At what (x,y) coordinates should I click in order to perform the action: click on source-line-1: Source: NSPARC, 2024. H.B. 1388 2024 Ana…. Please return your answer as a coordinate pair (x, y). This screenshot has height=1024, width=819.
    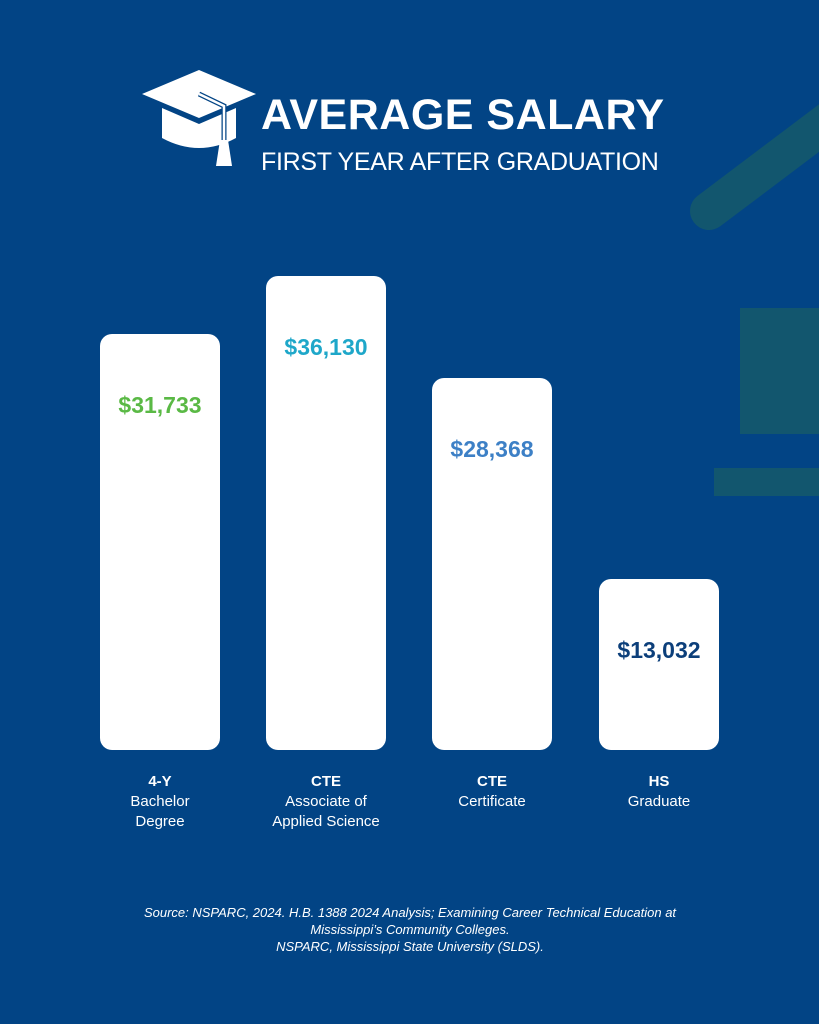
    Looking at the image, I should click on (410, 912).